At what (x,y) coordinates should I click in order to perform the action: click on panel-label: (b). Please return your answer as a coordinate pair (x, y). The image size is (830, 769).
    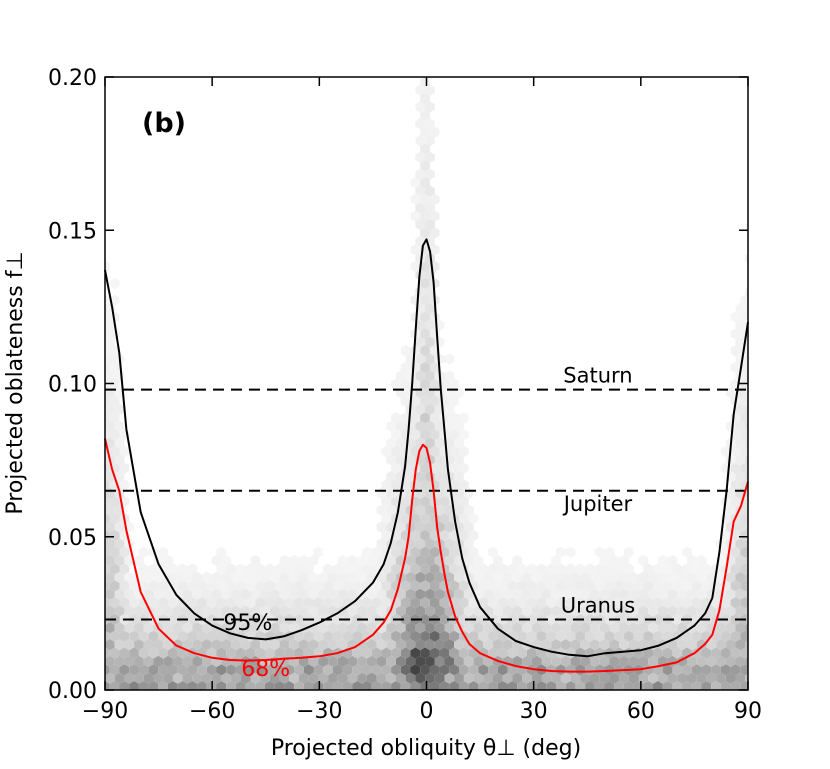
    Looking at the image, I should click on (164, 123).